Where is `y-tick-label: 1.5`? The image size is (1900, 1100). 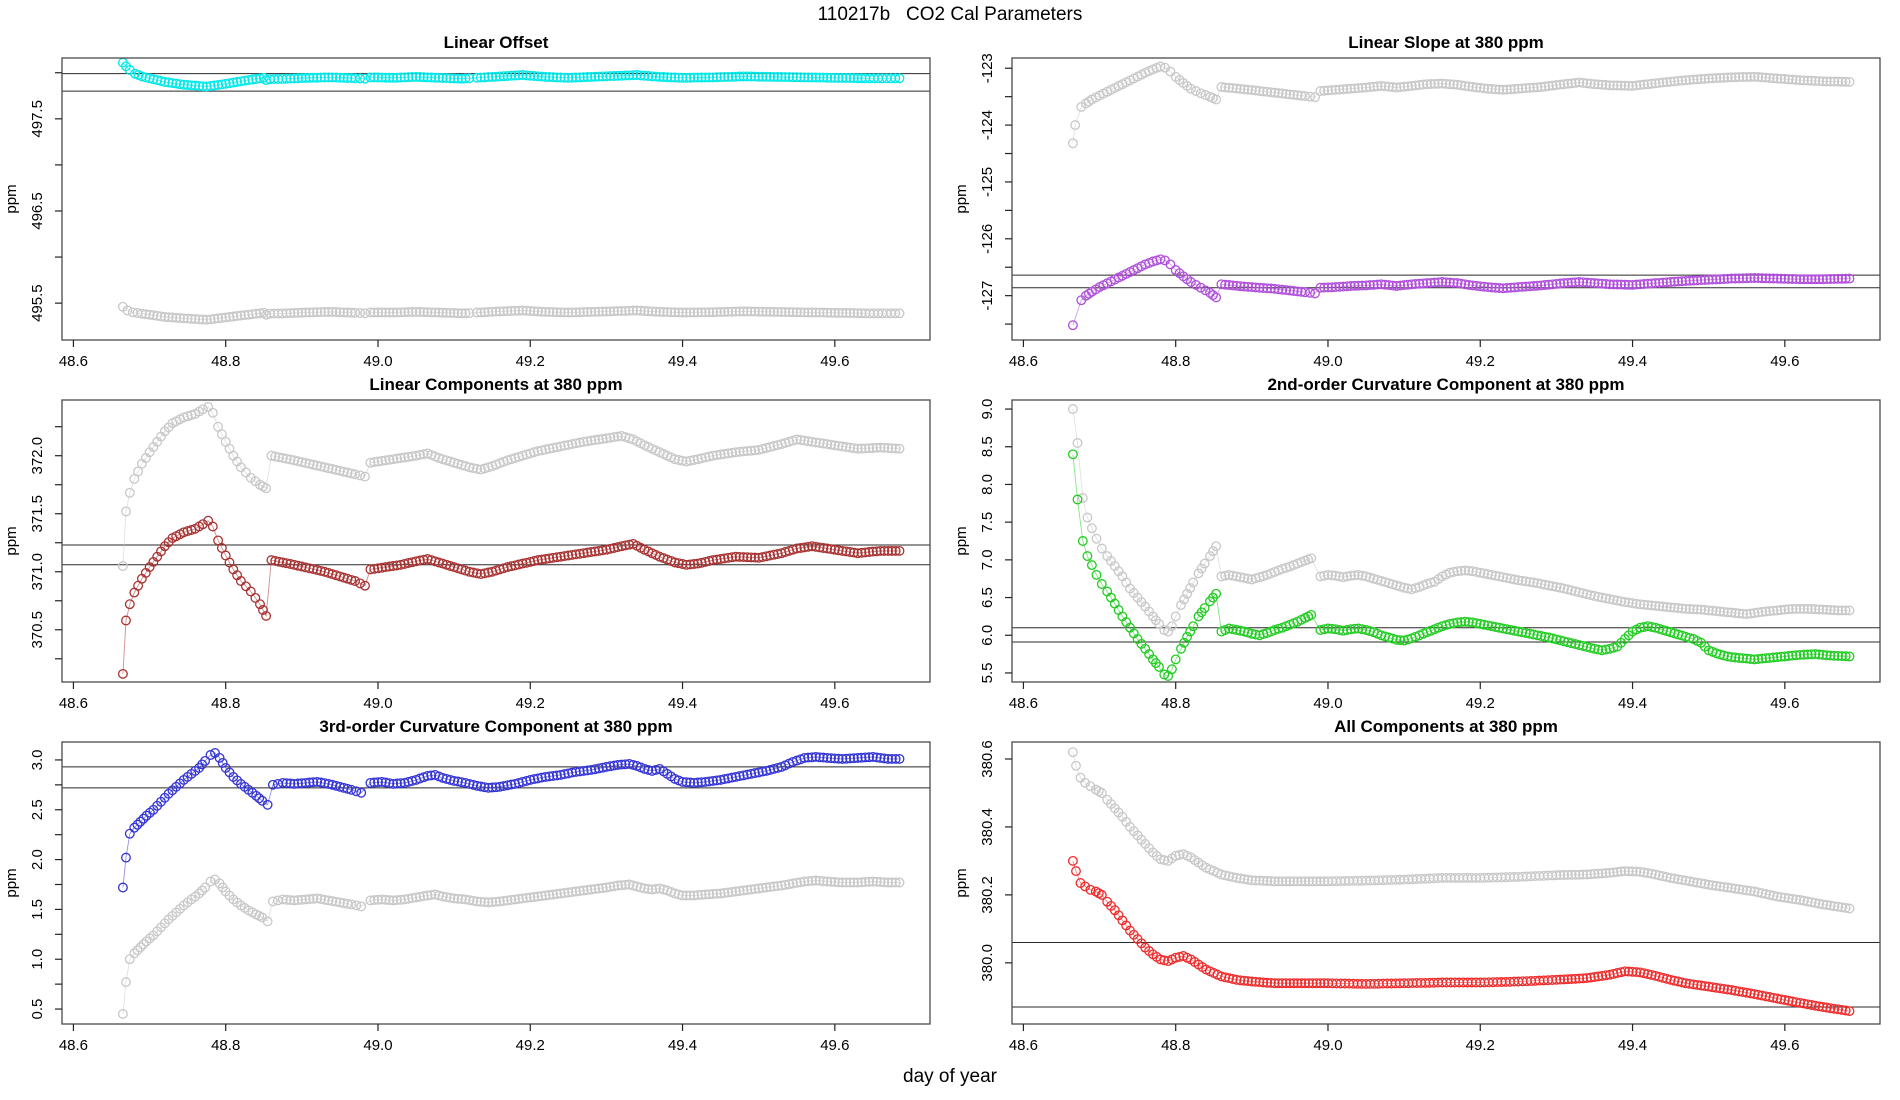
y-tick-label: 1.5 is located at coordinates (37, 909).